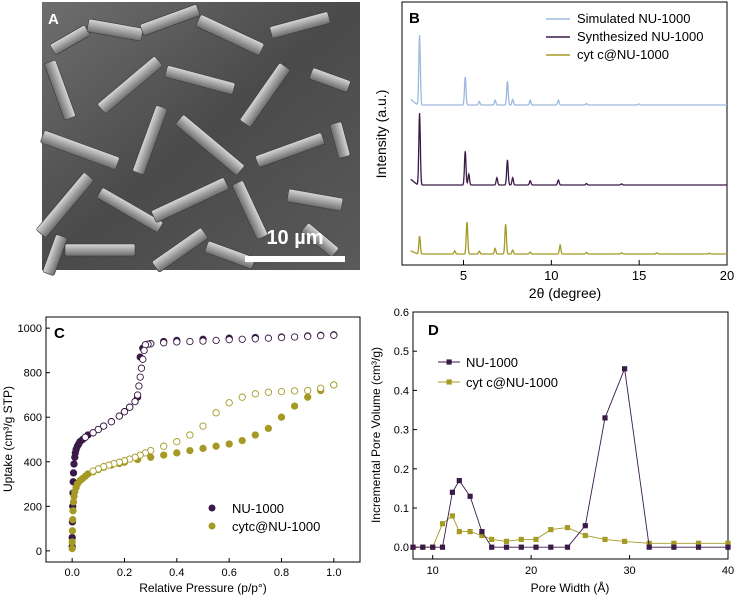  I want to click on panel-d-series, so click(570, 458).